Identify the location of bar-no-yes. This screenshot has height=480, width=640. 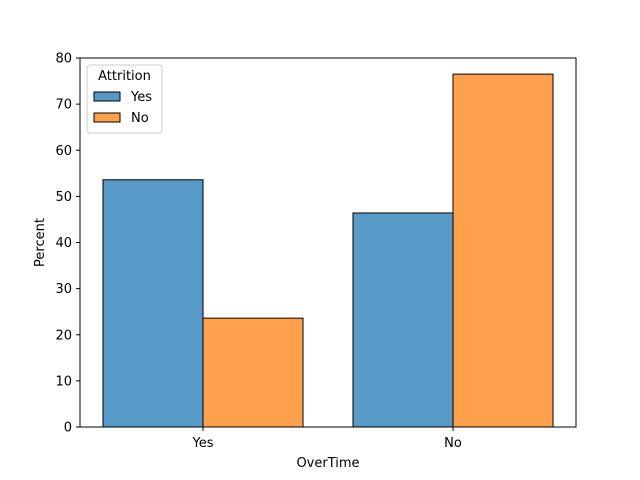
(253, 372).